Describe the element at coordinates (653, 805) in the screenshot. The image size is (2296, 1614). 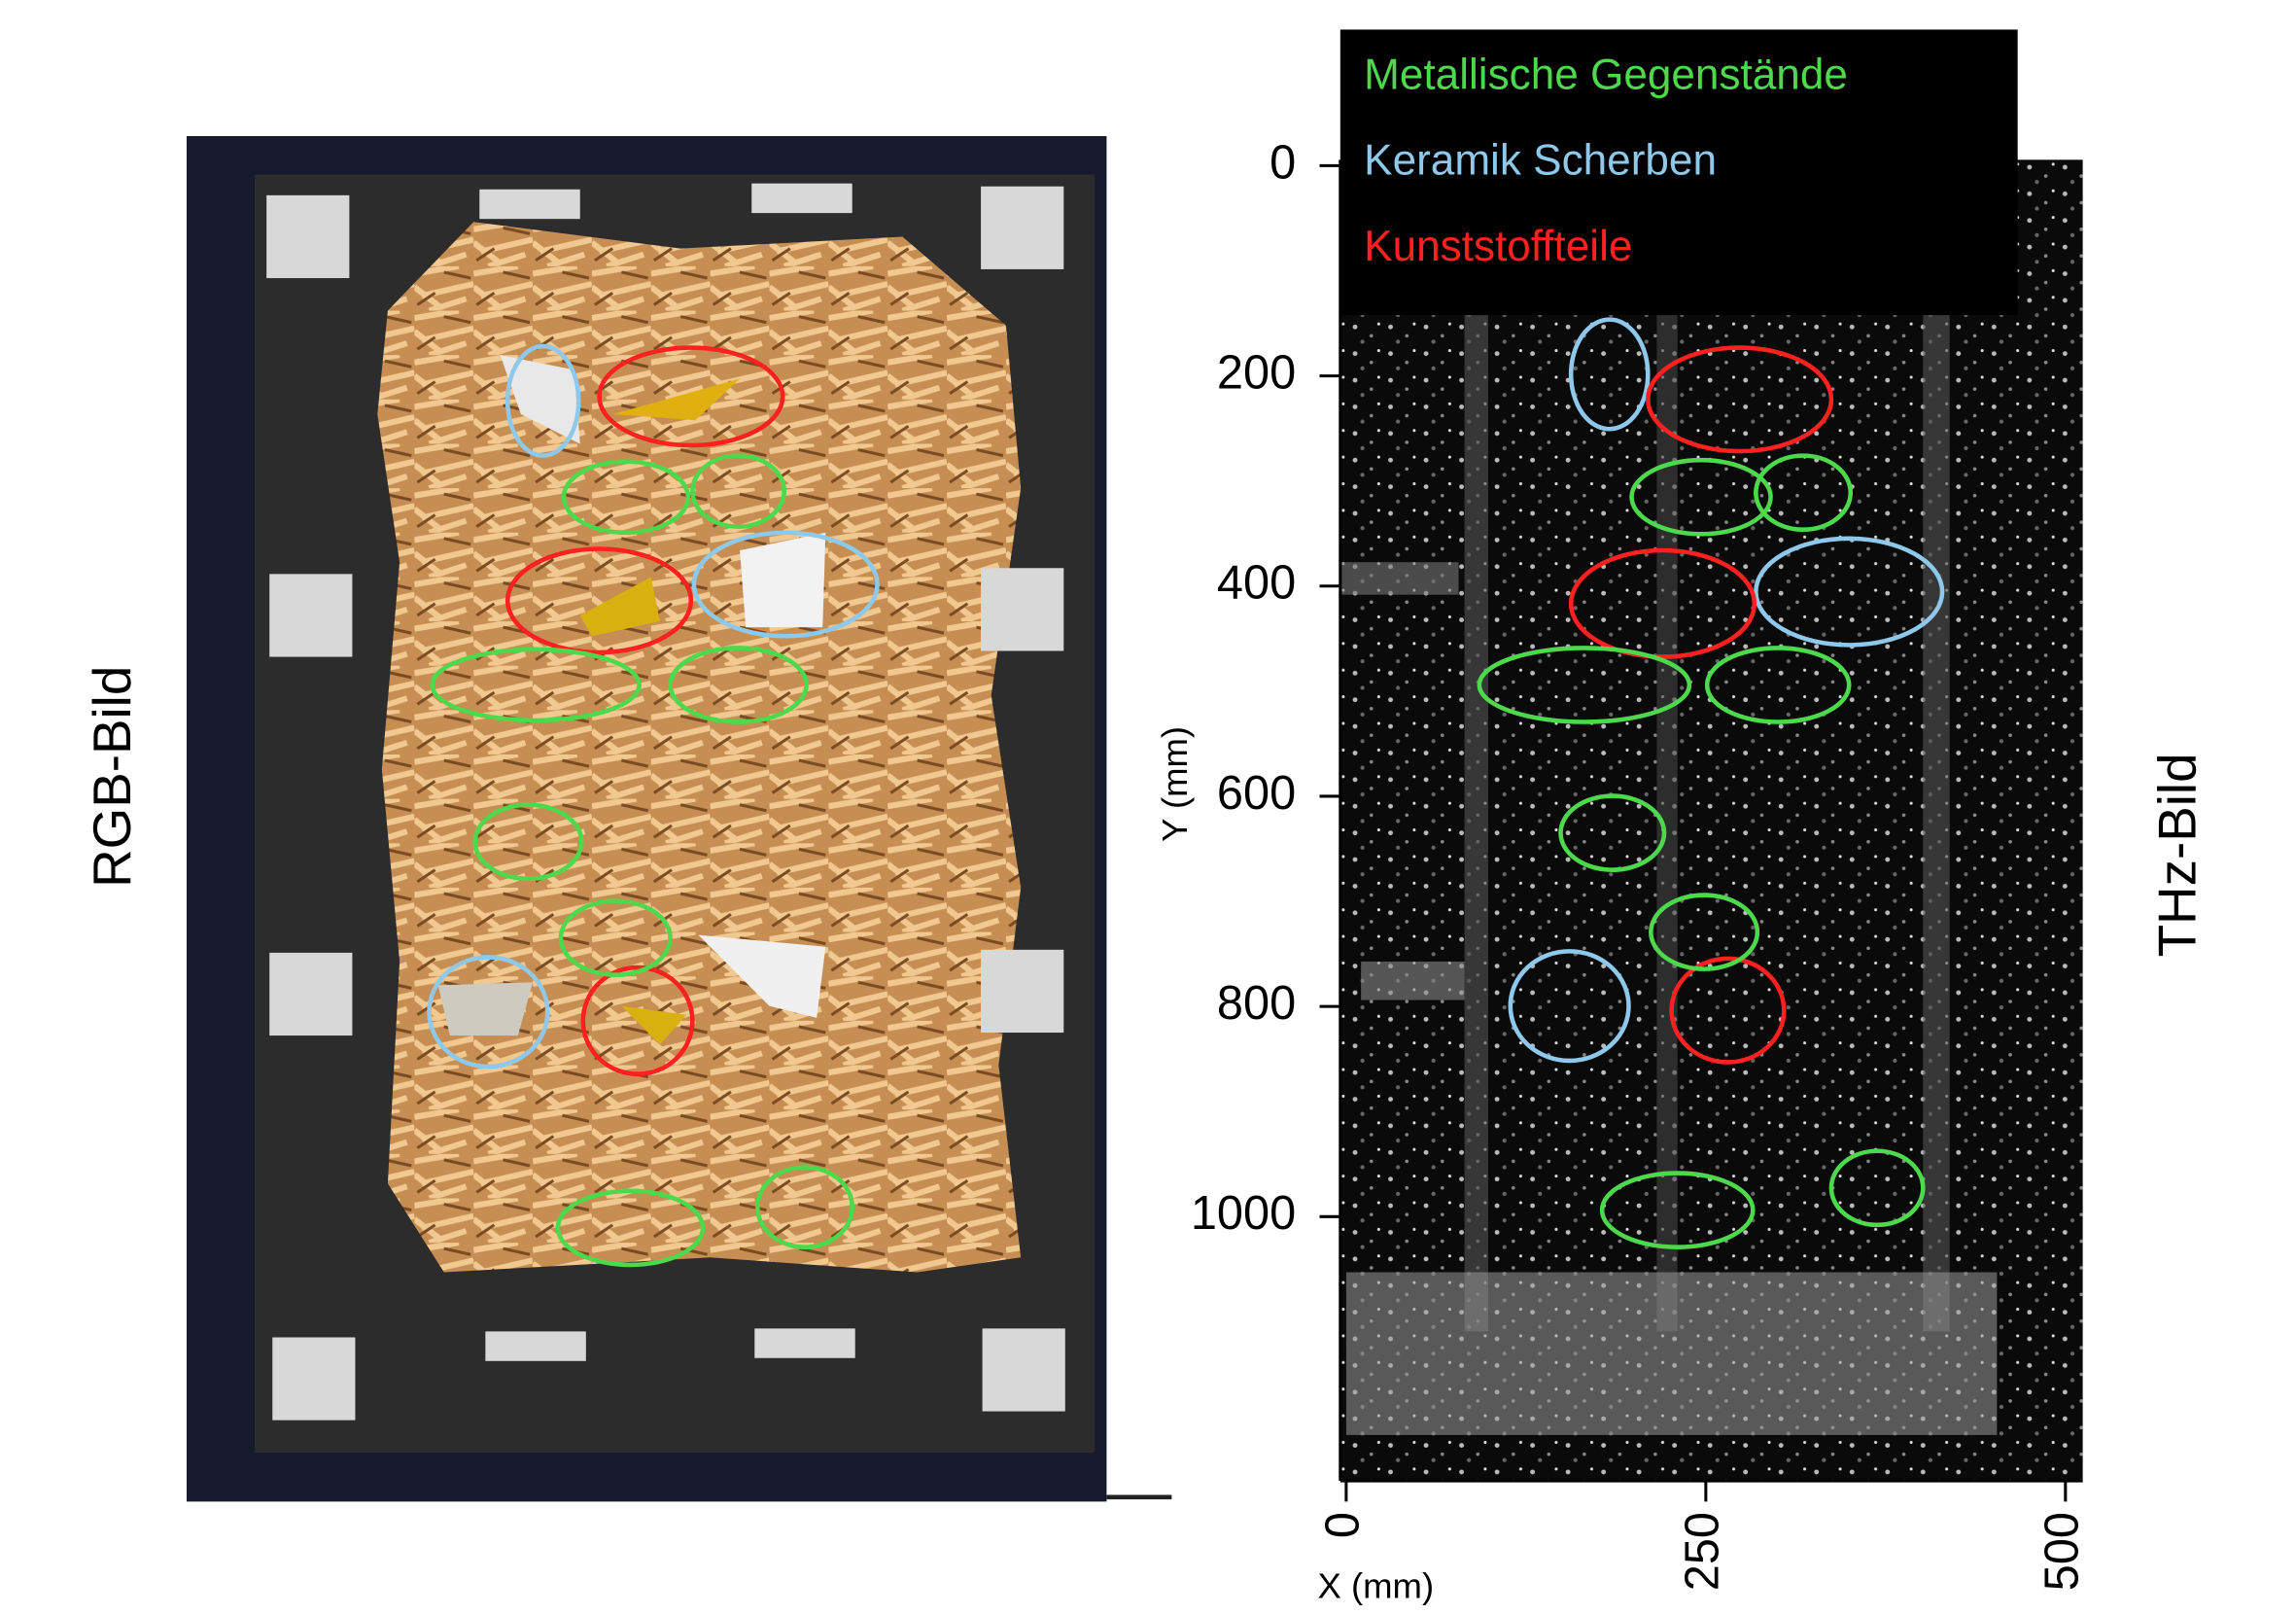
I see `annotations-rgb` at that location.